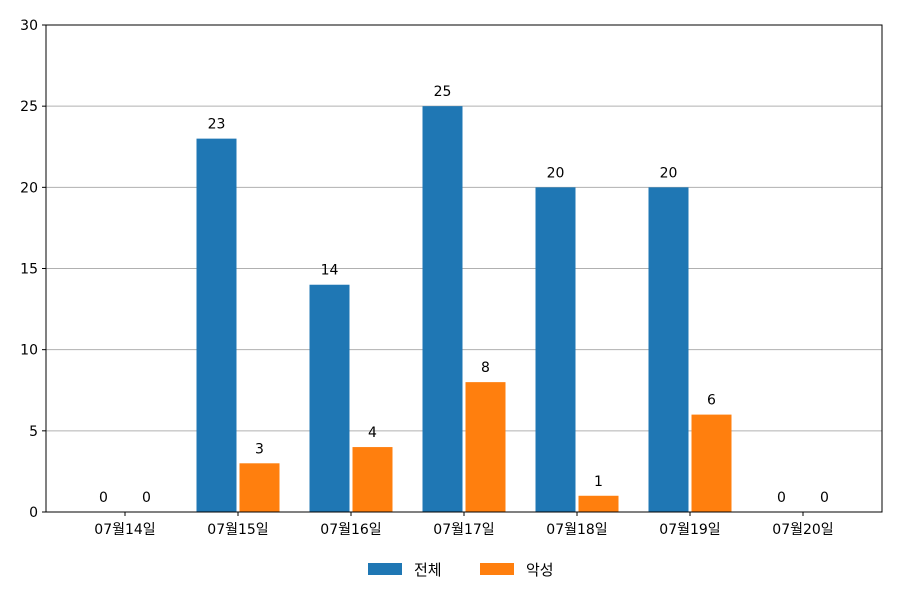 This screenshot has width=900, height=600. What do you see at coordinates (711, 463) in the screenshot?
I see `bar-악성-07월19일` at bounding box center [711, 463].